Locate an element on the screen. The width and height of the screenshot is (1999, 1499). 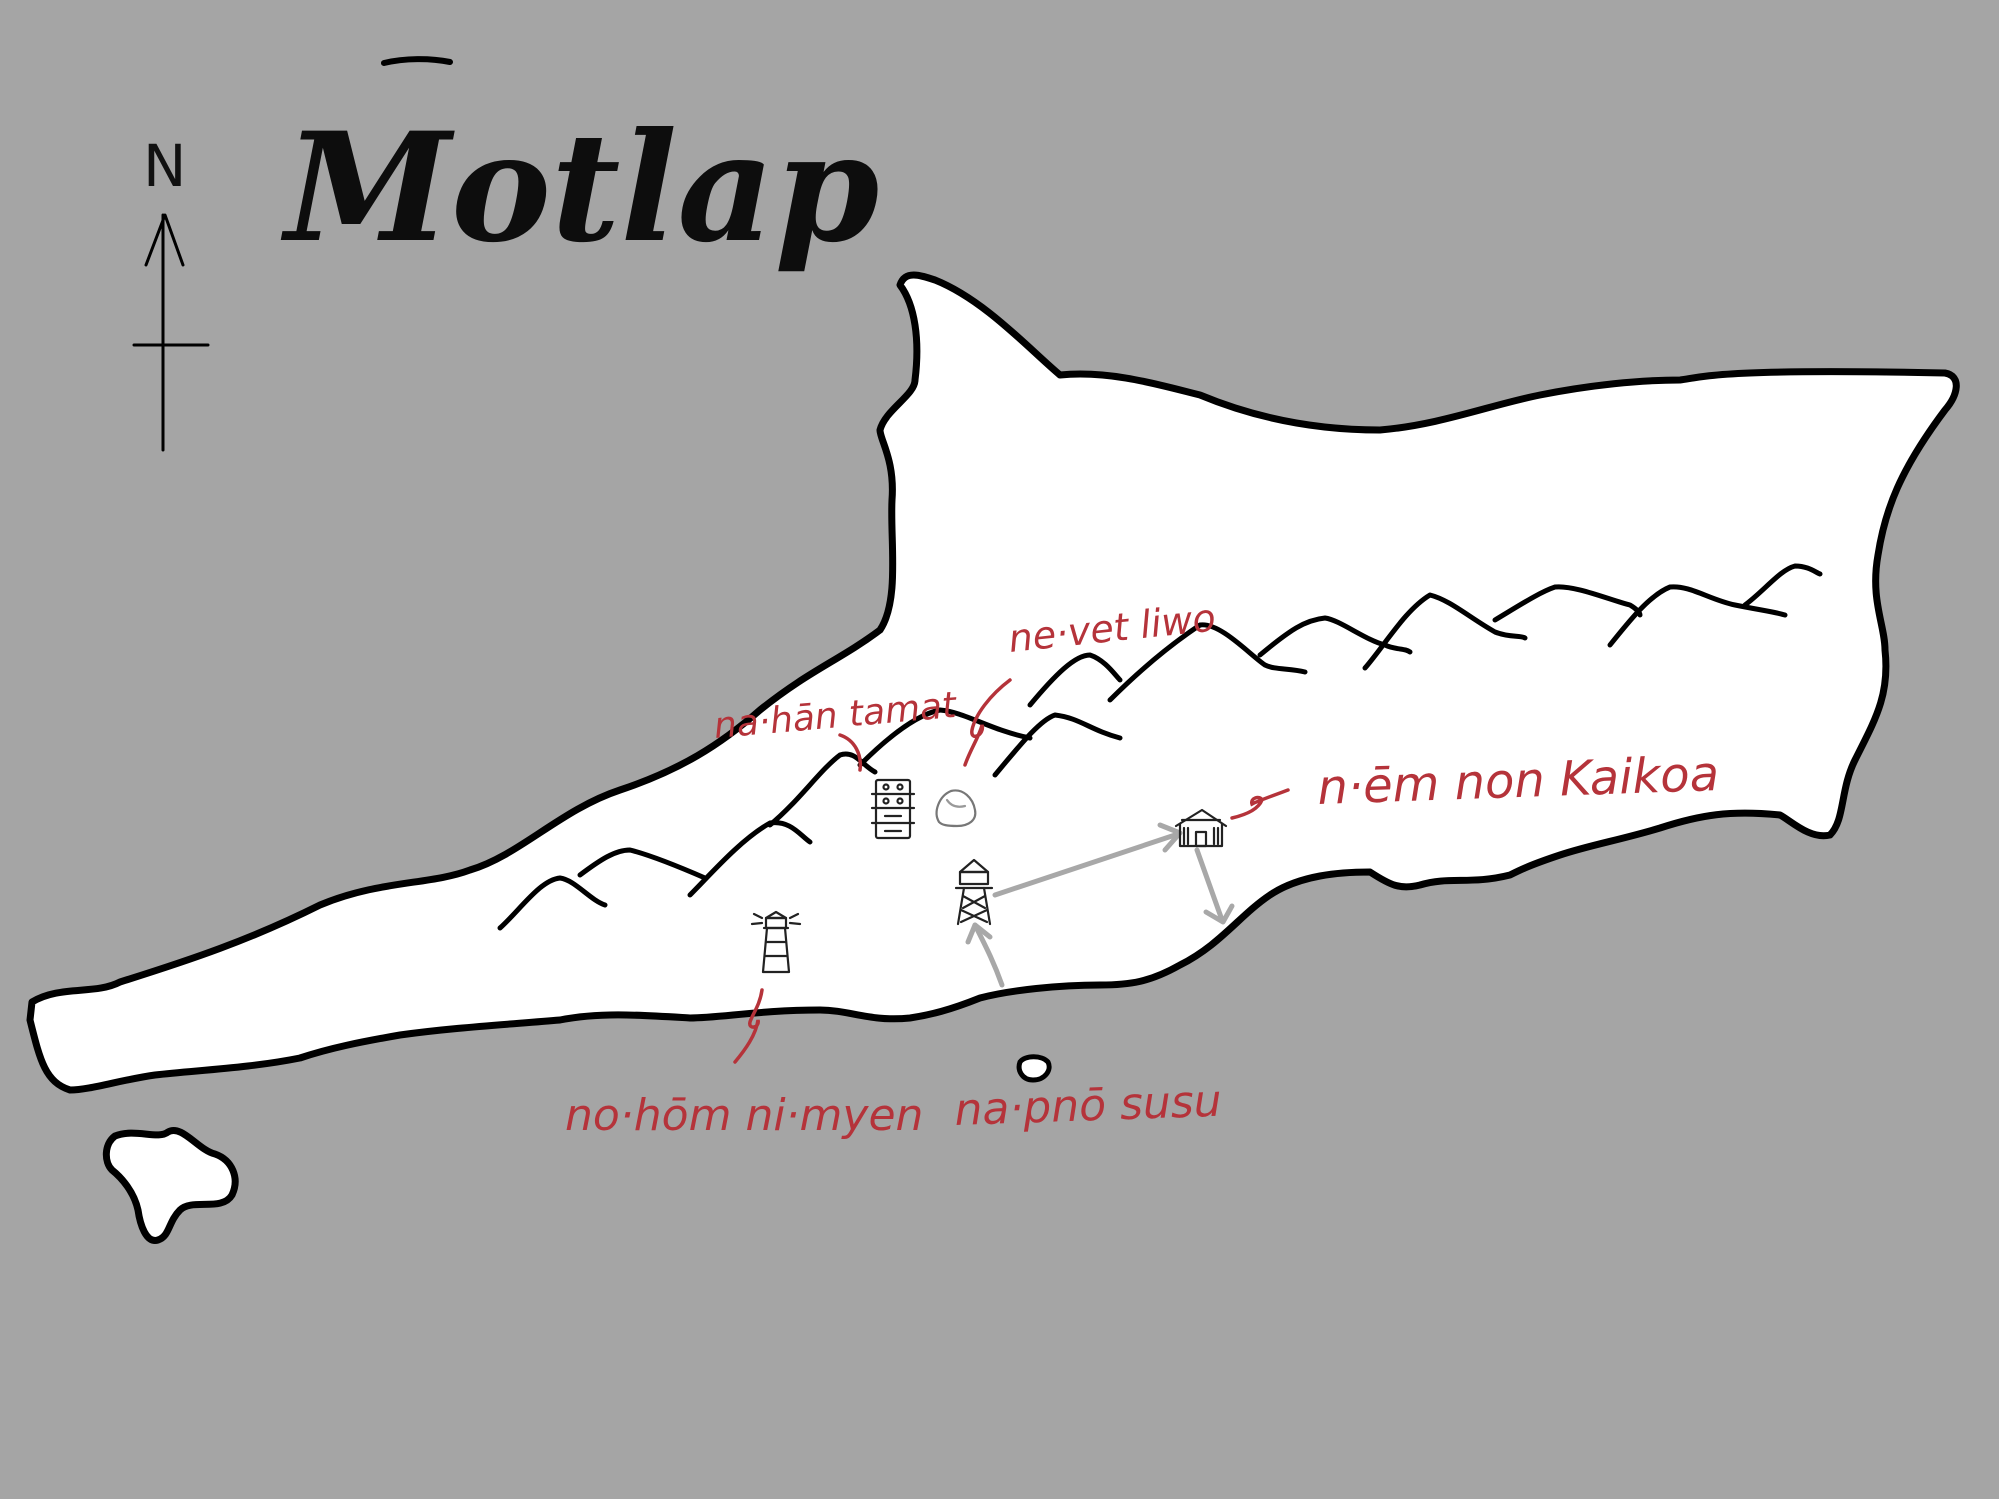
islet-icon is located at coordinates (1034, 1068).